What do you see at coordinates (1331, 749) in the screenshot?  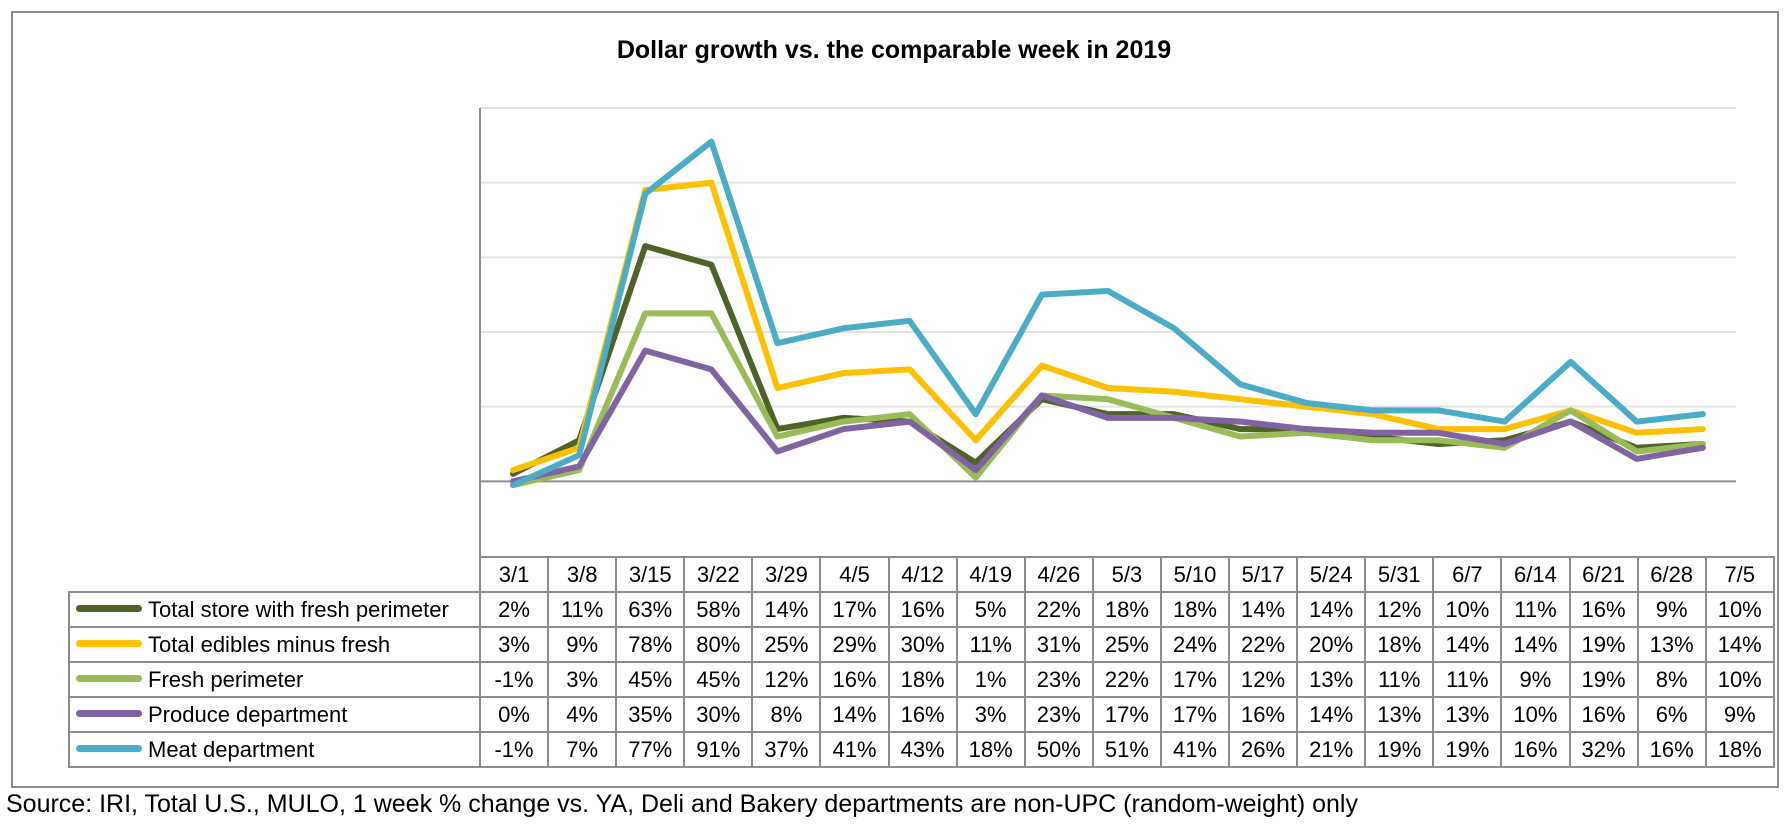 I see `data-label: 21%` at bounding box center [1331, 749].